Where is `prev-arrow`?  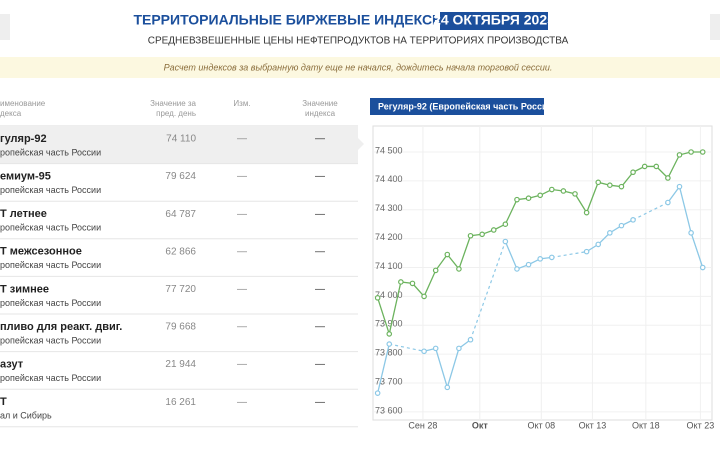
prev-arrow is located at coordinates (5, 27).